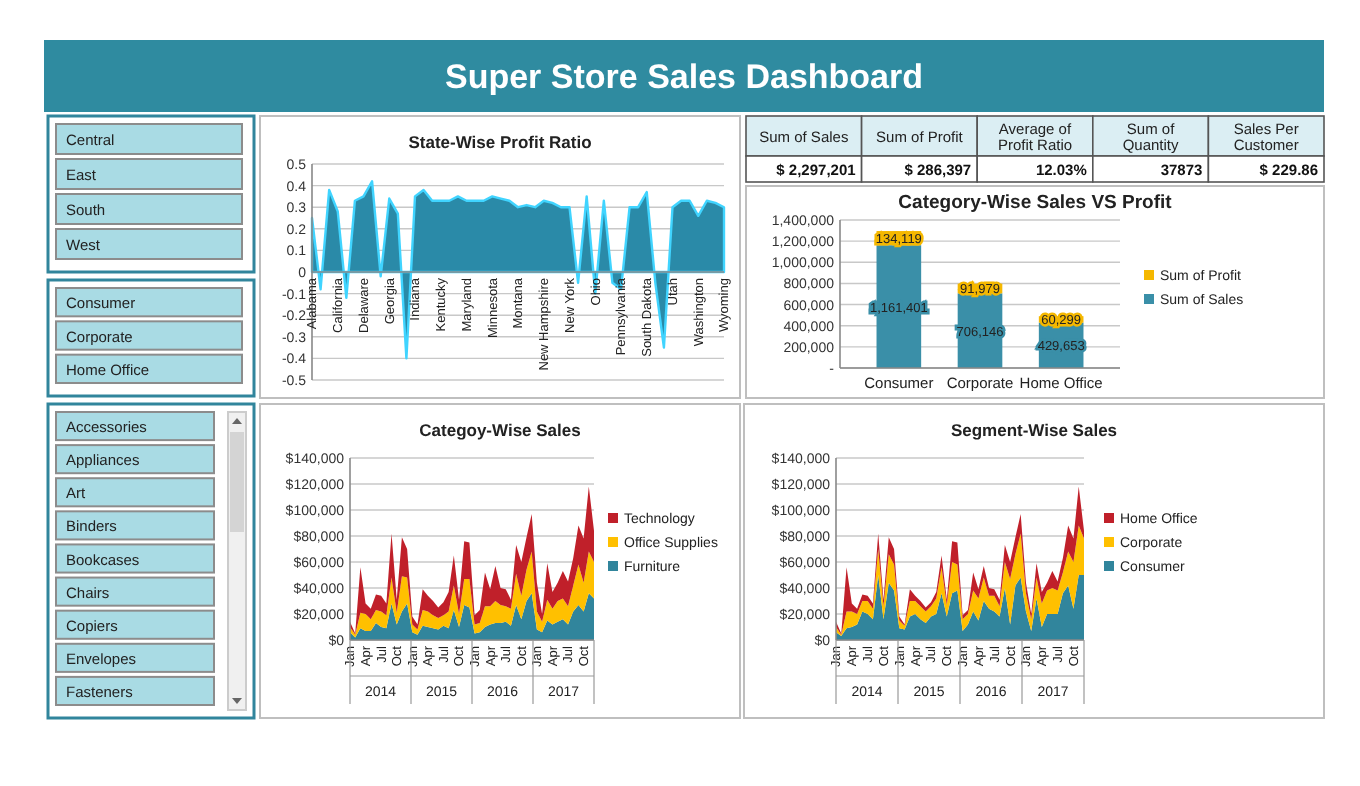  What do you see at coordinates (500, 430) in the screenshot?
I see `chart-title: Categoy-Wise Sales` at bounding box center [500, 430].